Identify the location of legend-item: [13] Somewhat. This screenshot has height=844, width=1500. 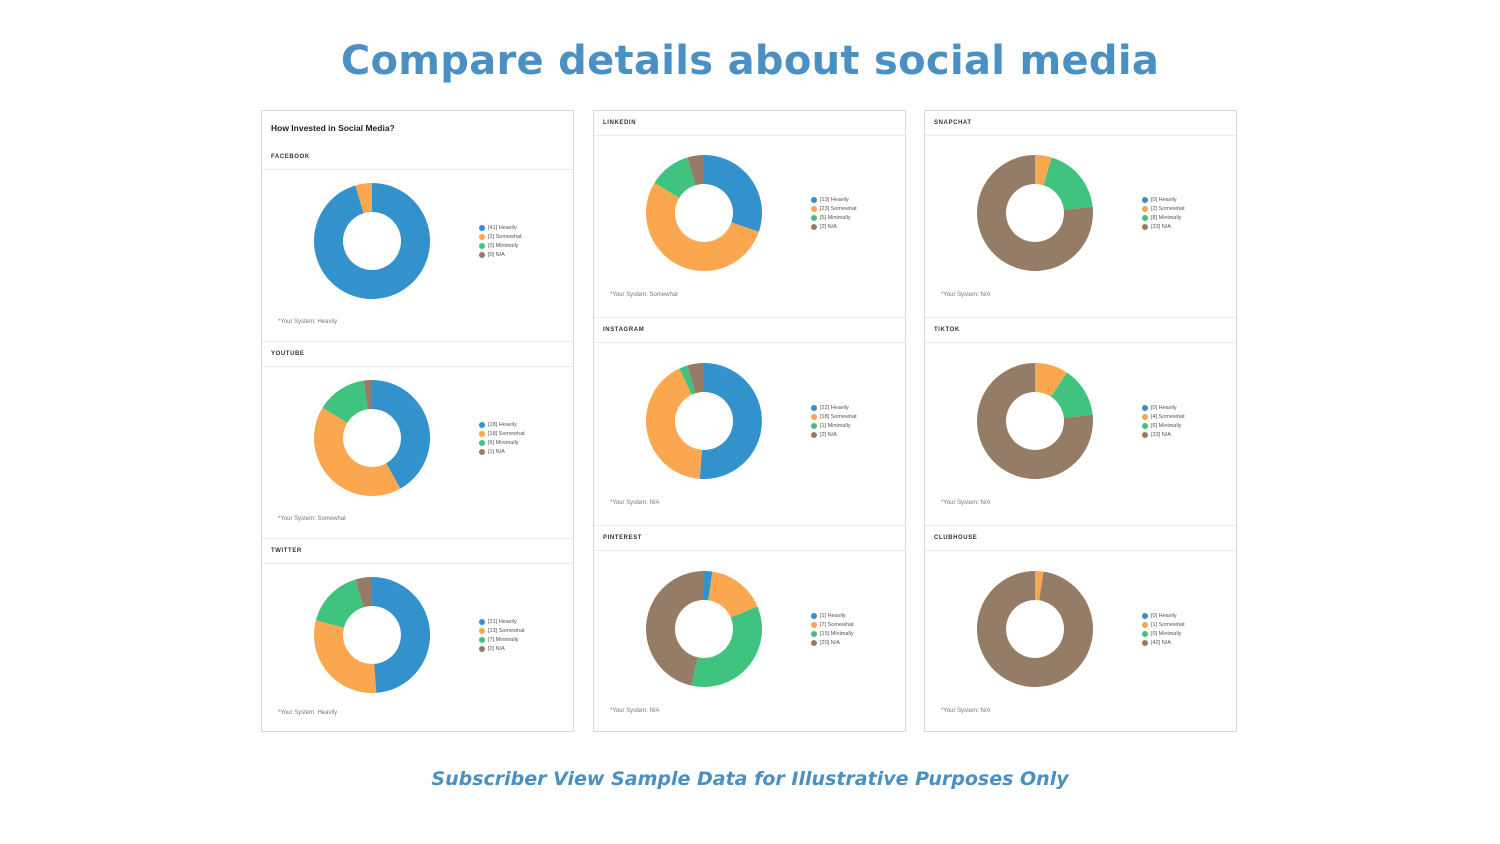
(502, 630).